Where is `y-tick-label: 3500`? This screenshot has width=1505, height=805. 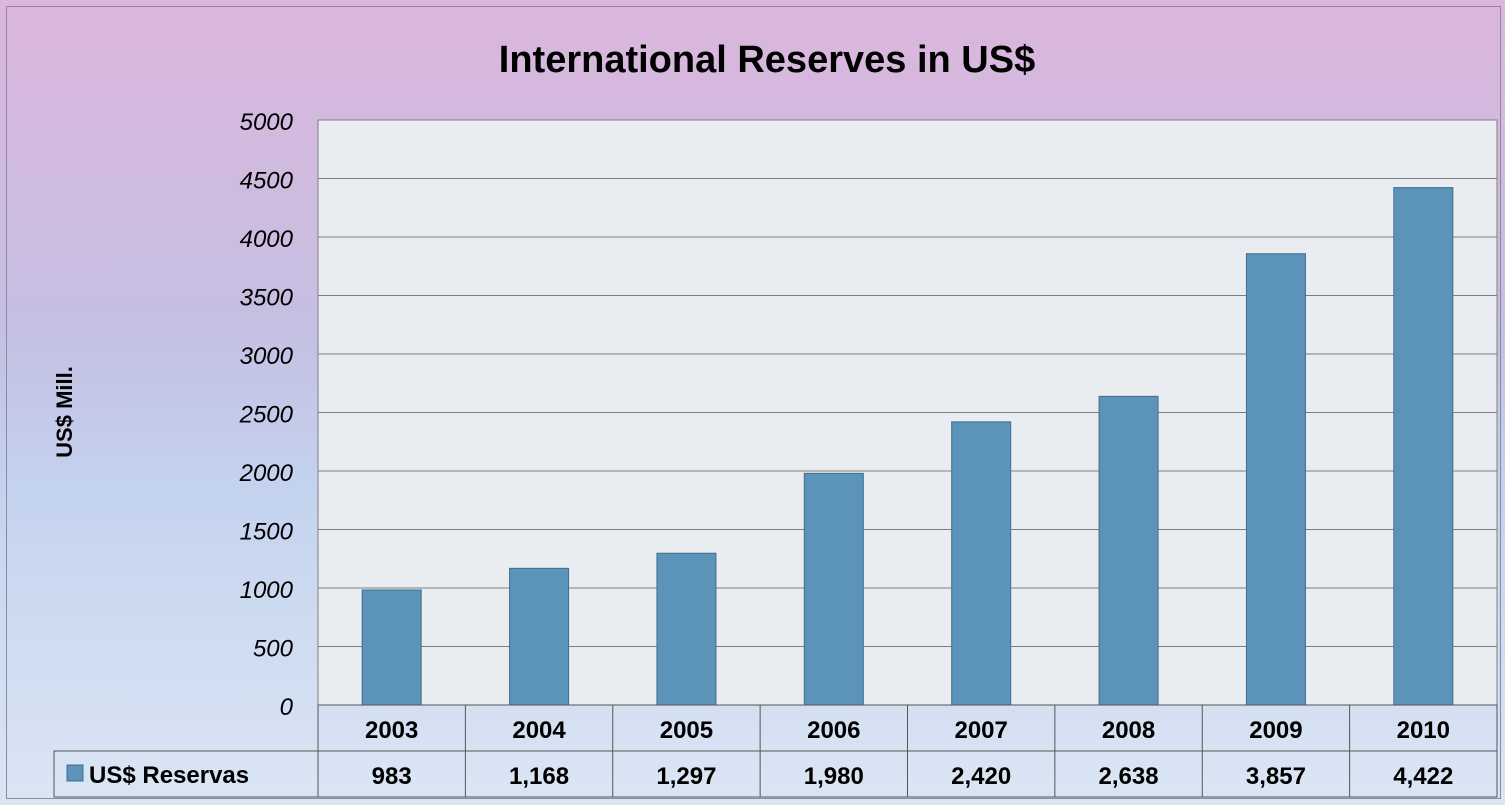
y-tick-label: 3500 is located at coordinates (267, 298).